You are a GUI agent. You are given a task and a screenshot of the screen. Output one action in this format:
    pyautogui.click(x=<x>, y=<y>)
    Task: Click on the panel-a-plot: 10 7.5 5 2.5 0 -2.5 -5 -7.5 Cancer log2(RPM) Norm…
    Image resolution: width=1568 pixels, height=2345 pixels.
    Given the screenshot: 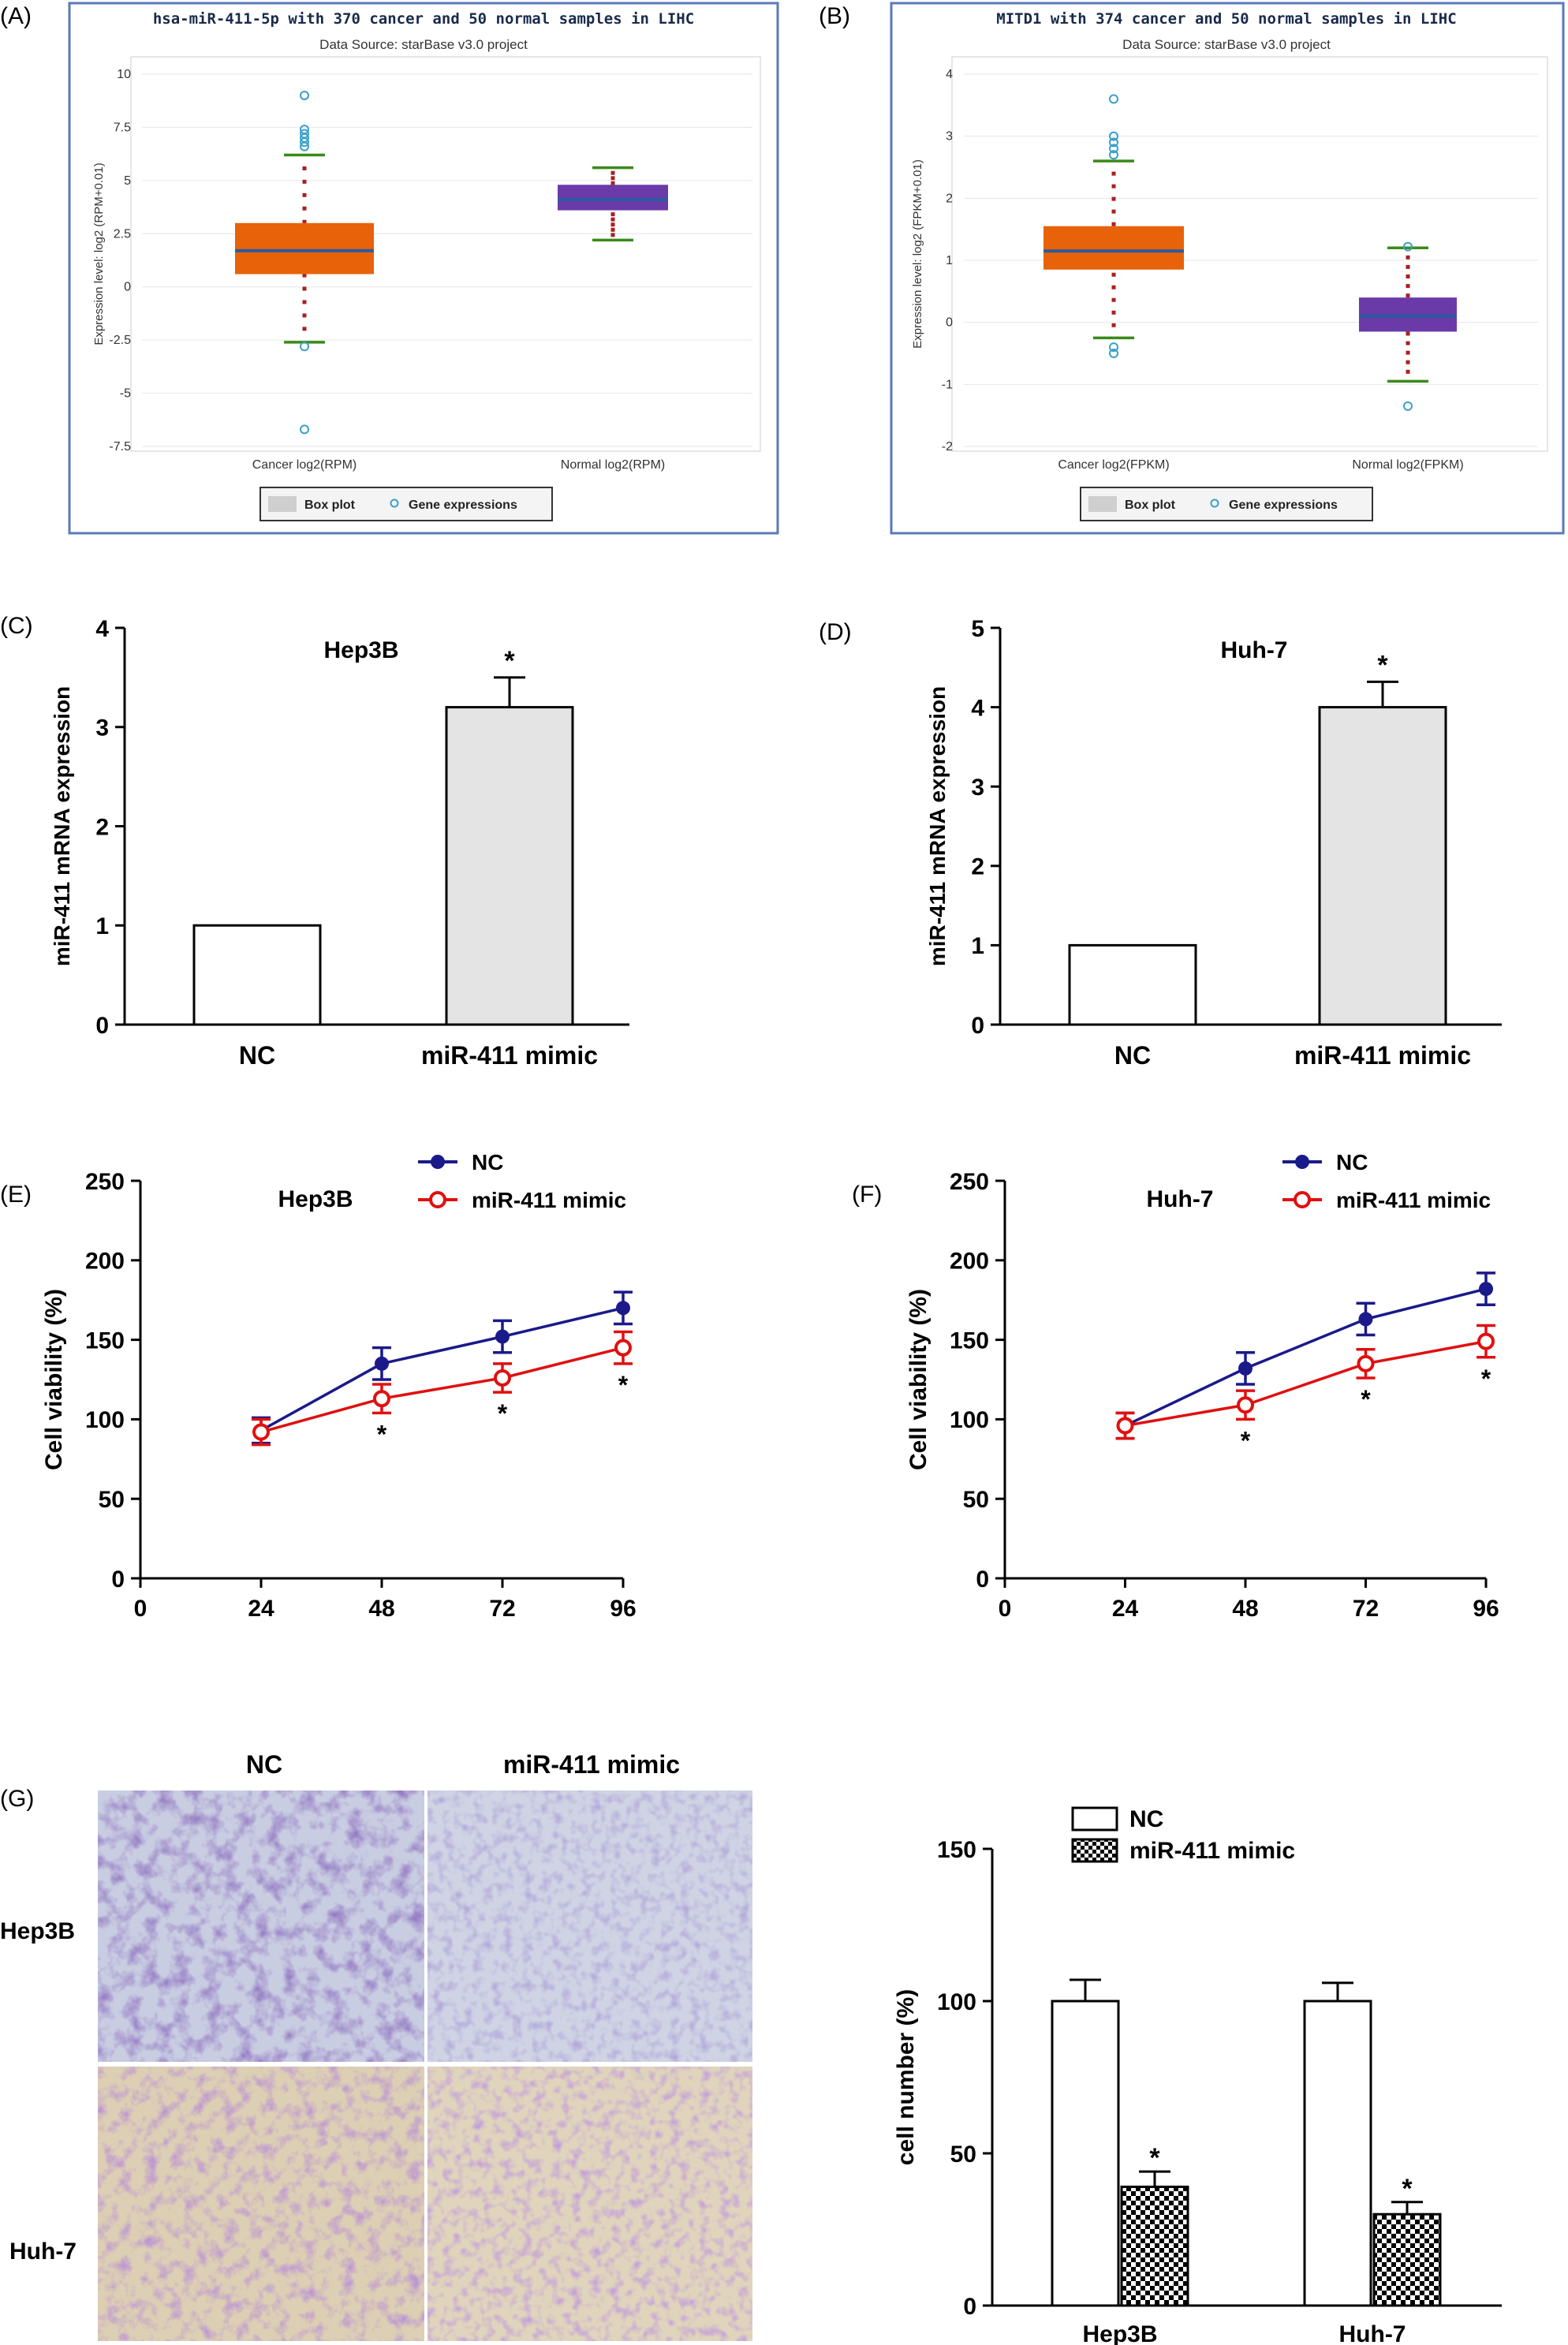 What is the action you would take?
    pyautogui.click(x=430, y=270)
    